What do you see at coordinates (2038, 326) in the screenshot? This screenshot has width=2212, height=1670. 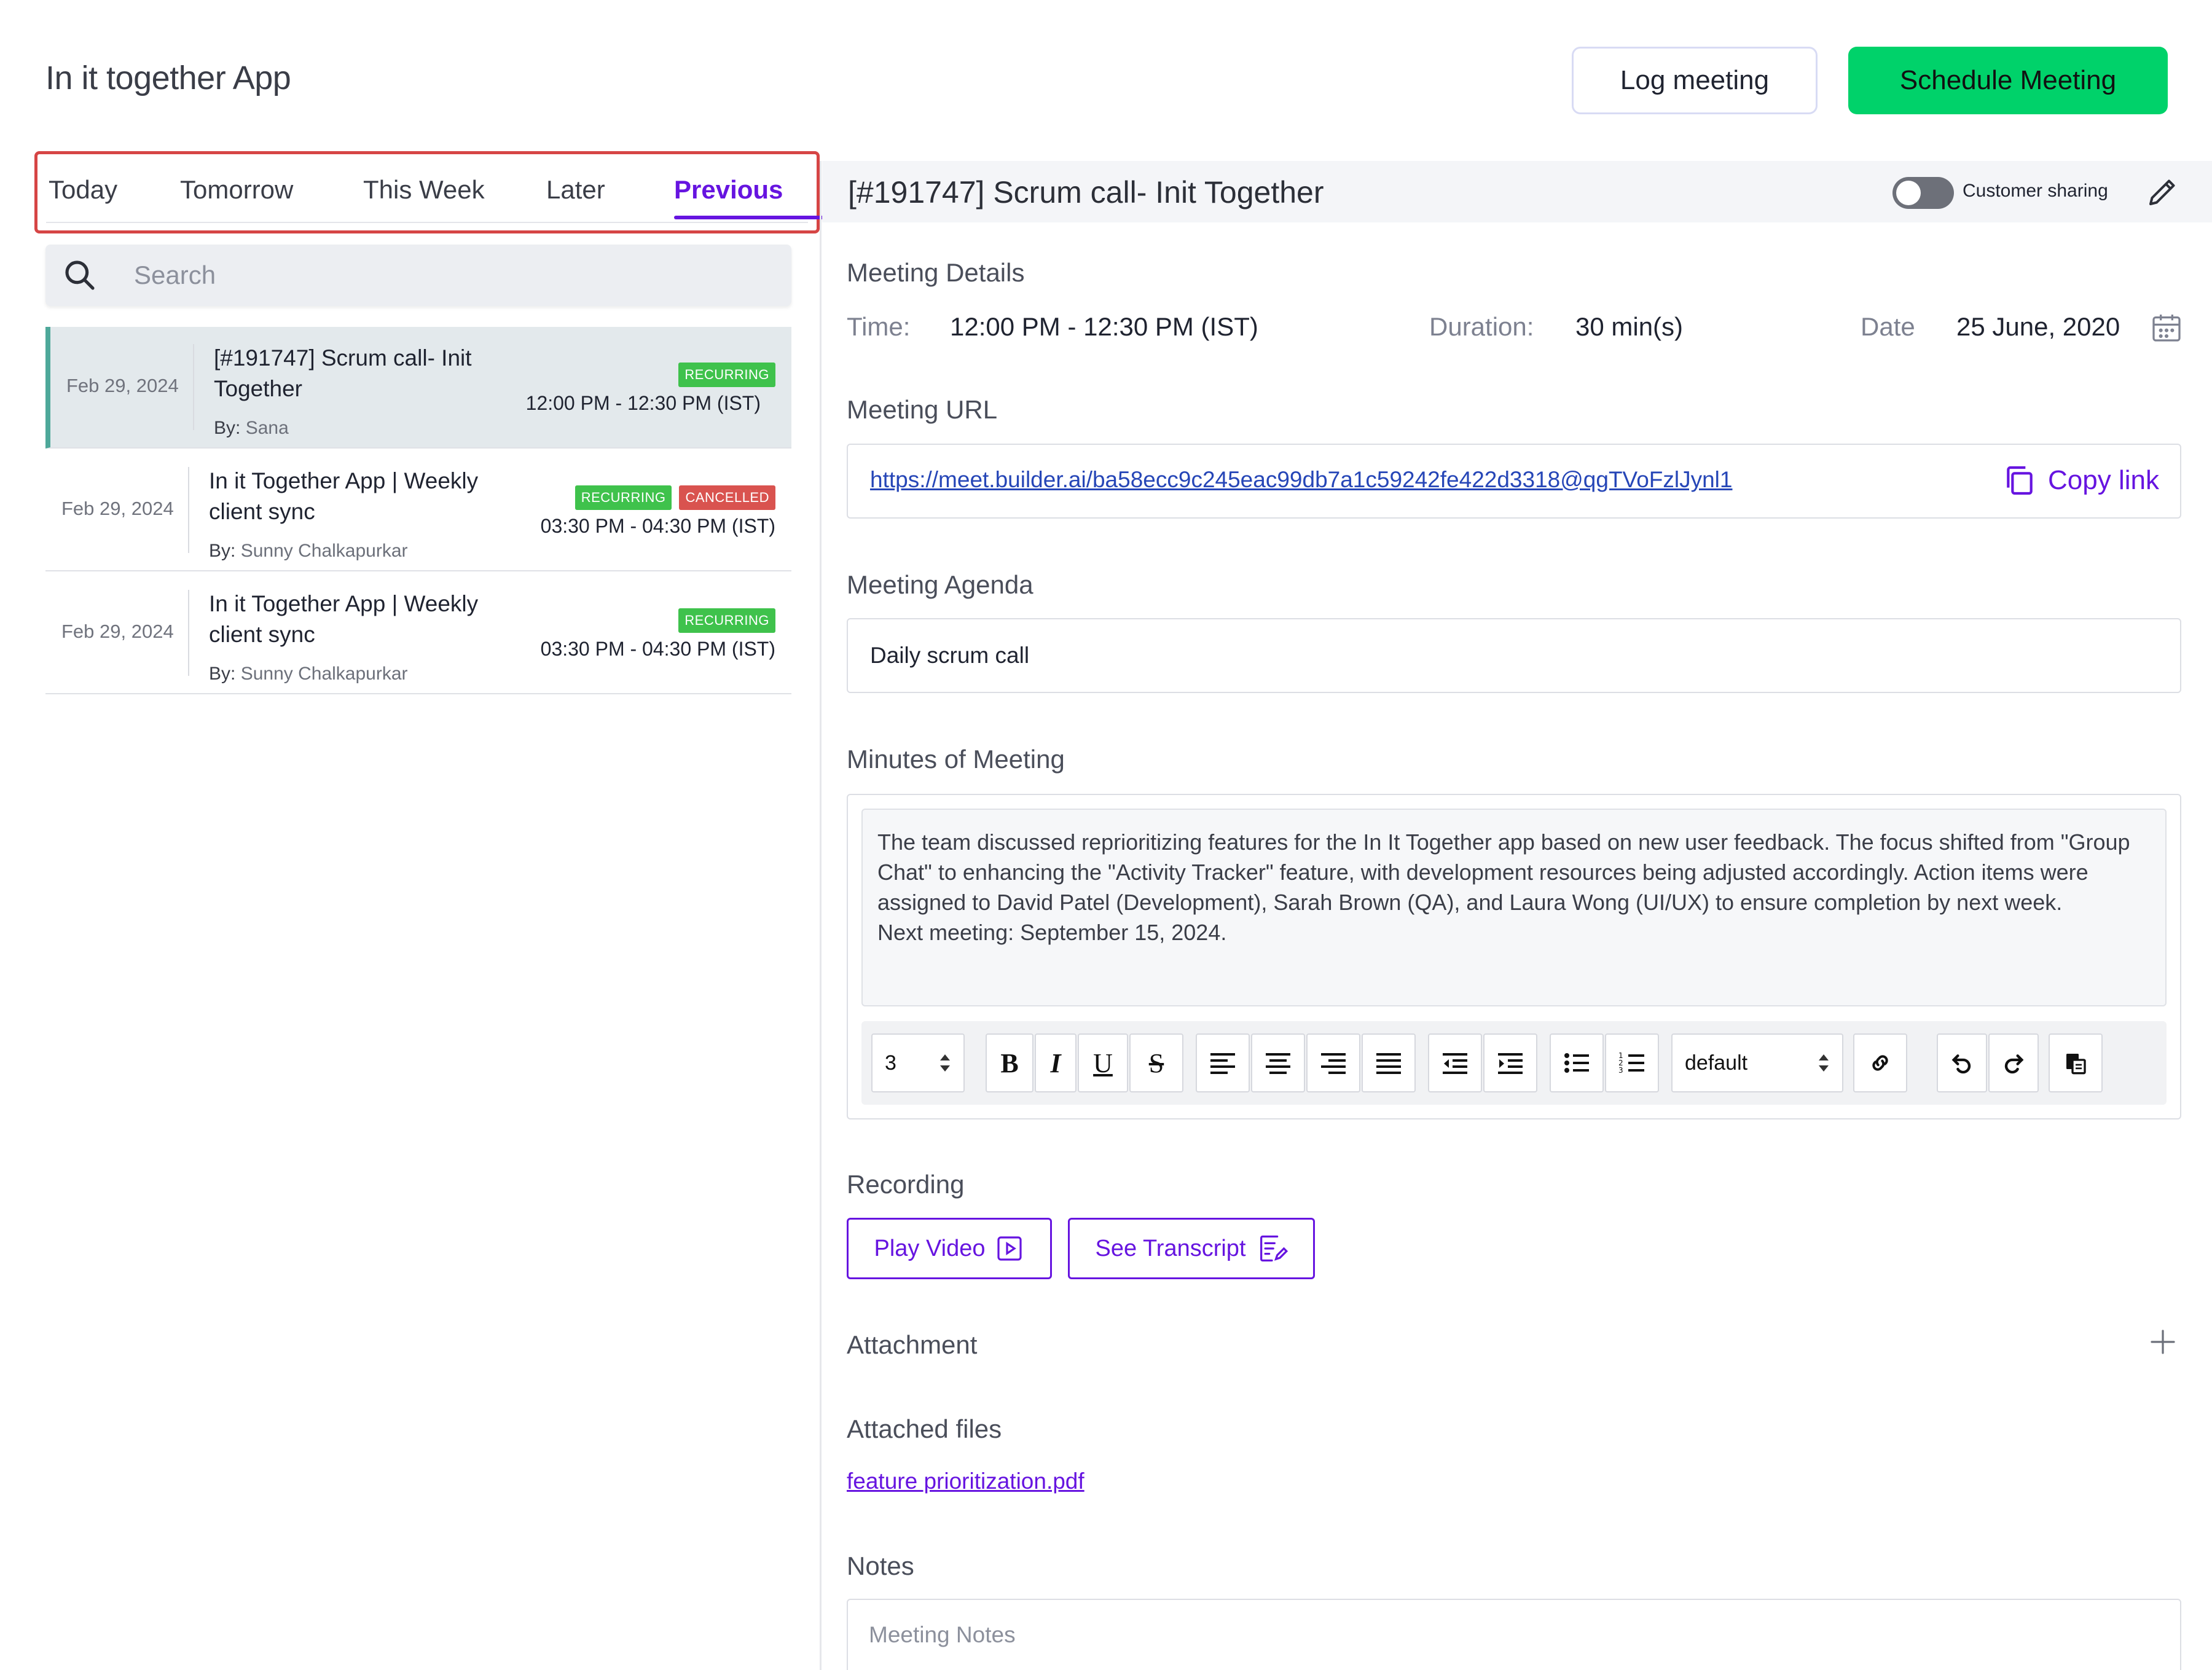 I see `date-value: 25 June, 2020` at bounding box center [2038, 326].